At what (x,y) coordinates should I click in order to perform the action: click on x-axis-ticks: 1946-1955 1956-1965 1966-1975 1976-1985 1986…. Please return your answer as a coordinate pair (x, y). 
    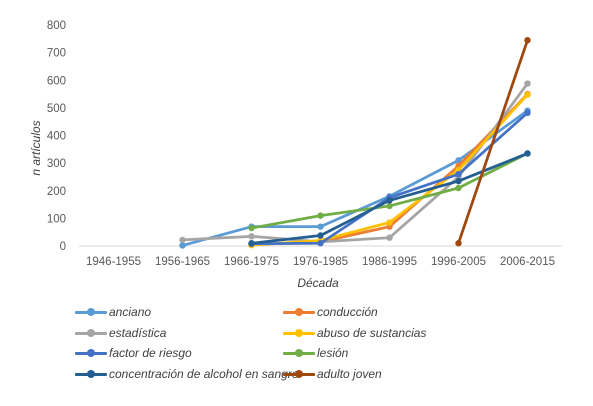
    Looking at the image, I should click on (320, 262).